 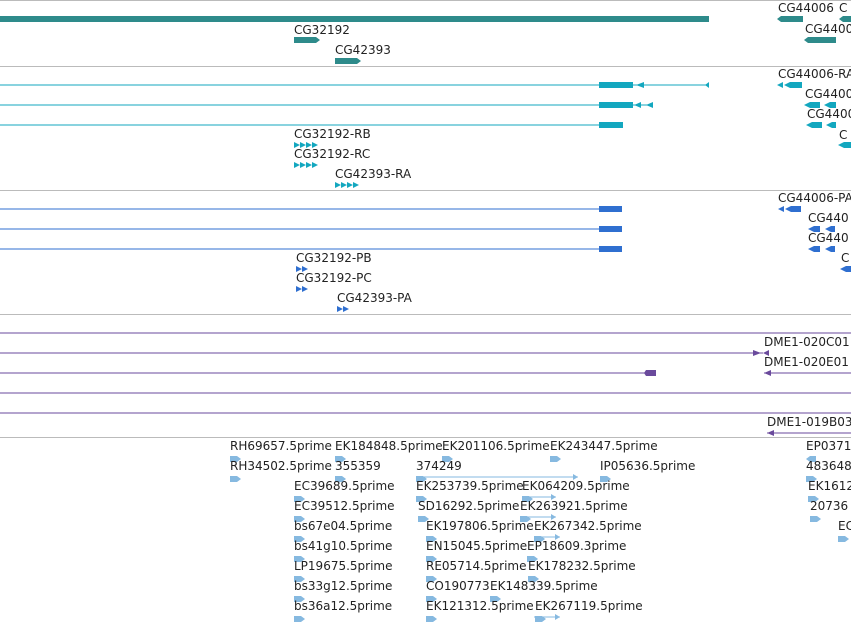 I want to click on est-label: EK148339.5prime, so click(x=544, y=586).